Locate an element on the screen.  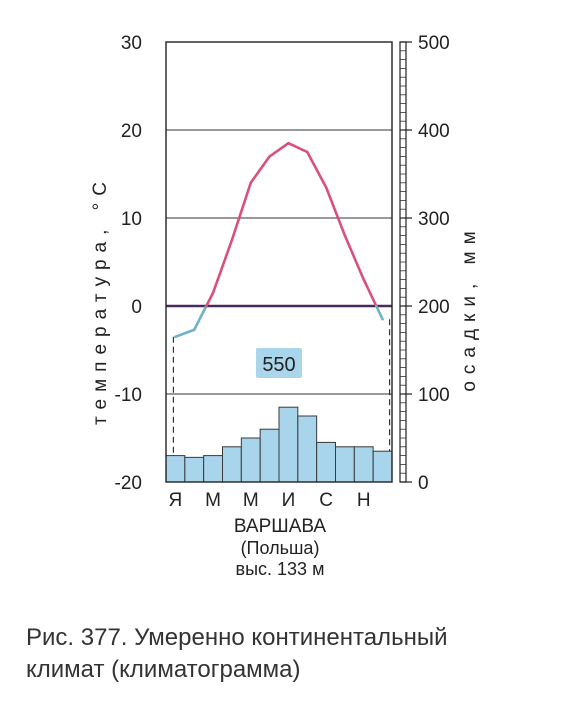
temperature-tick-label: -10 is located at coordinates (128, 395).